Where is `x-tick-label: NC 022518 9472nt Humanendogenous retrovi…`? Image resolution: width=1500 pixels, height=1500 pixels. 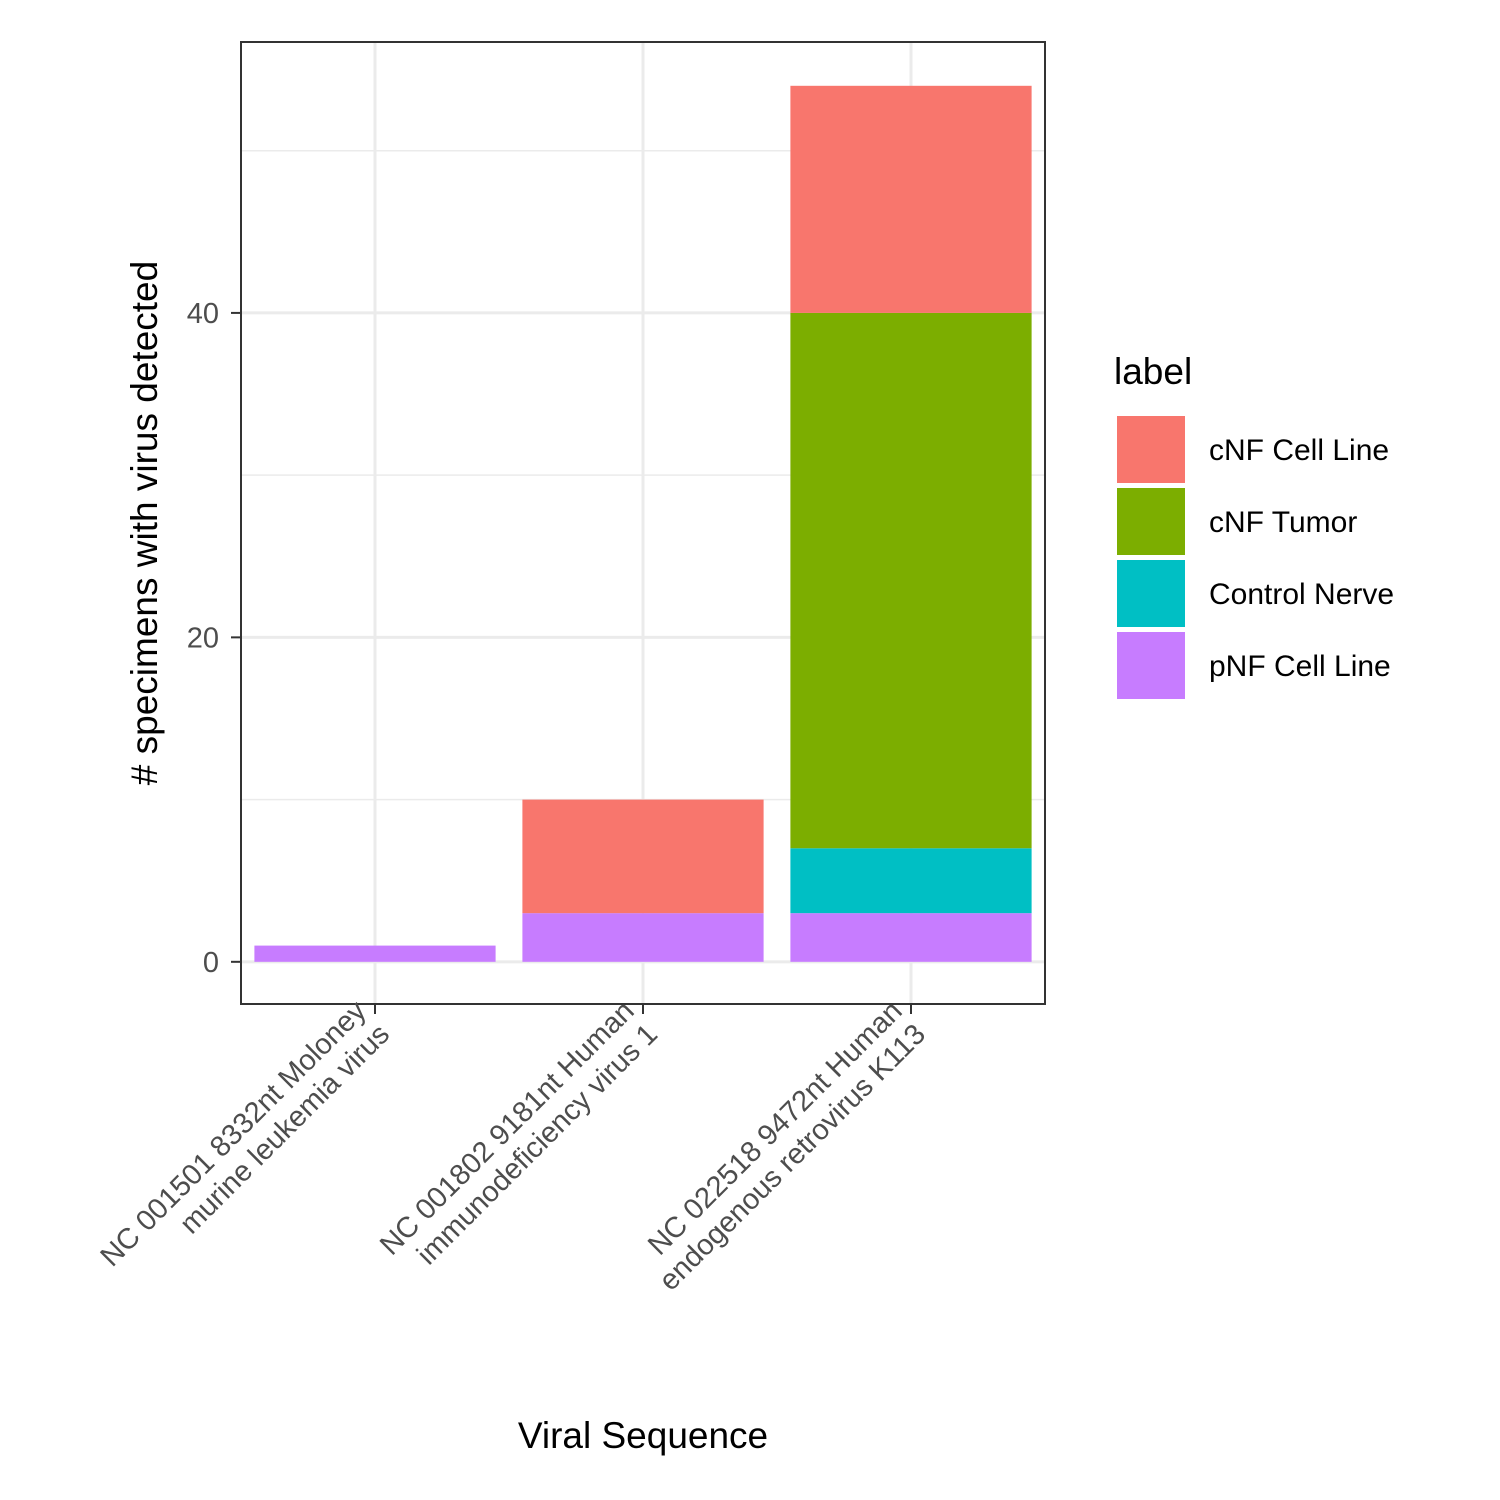
x-tick-label: NC 022518 9472nt Humanendogenous retrovi… is located at coordinates (781, 1146).